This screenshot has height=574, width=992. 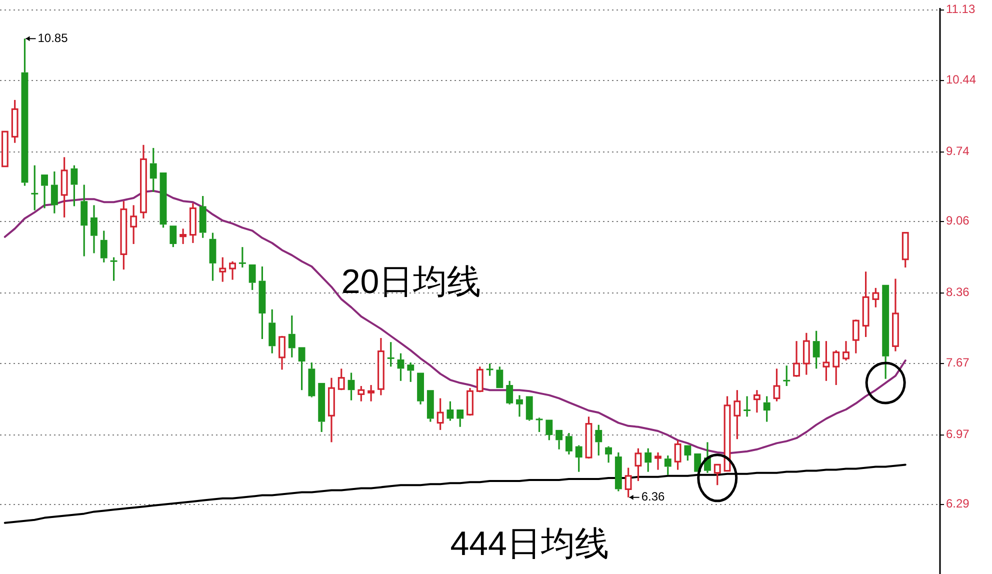 I want to click on y-tick-label: 9.06, so click(x=958, y=221).